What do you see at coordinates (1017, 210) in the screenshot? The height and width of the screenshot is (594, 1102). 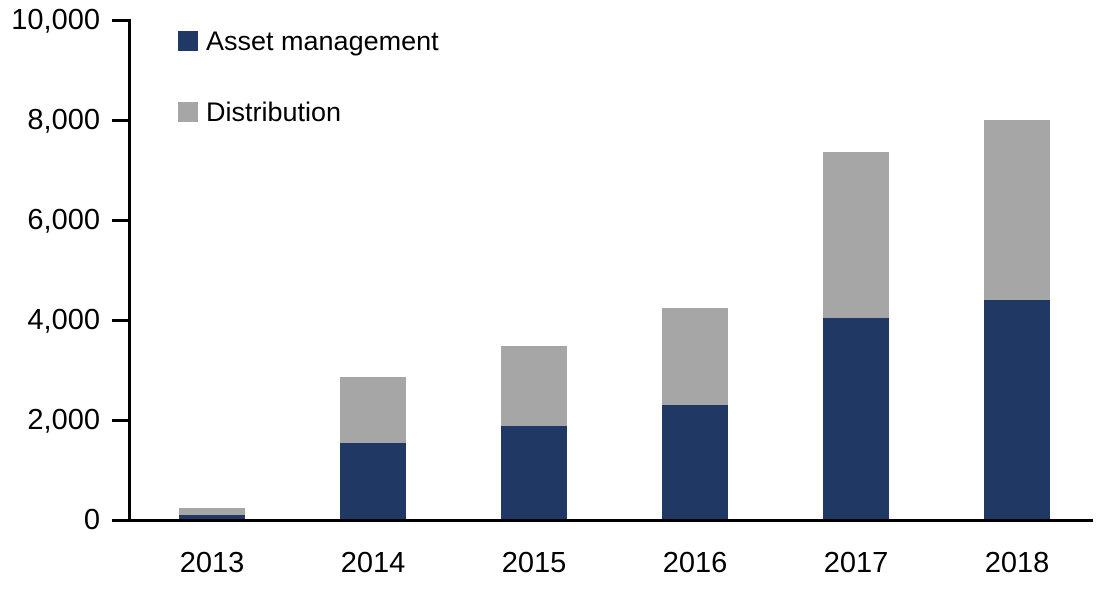 I see `bar-2018-distribution-segment` at bounding box center [1017, 210].